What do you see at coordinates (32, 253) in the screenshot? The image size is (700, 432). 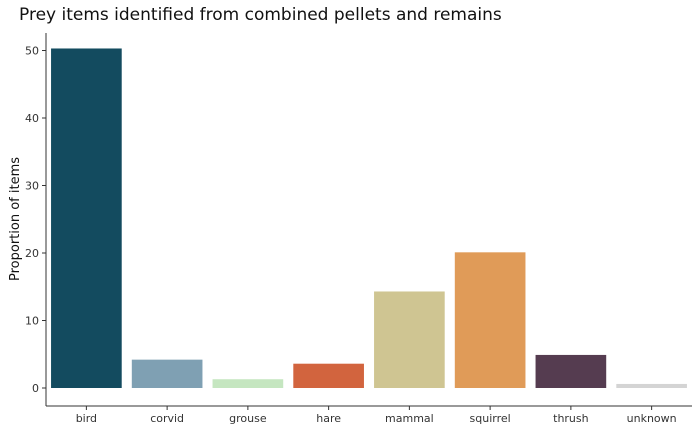 I see `y-tick-label: 20` at bounding box center [32, 253].